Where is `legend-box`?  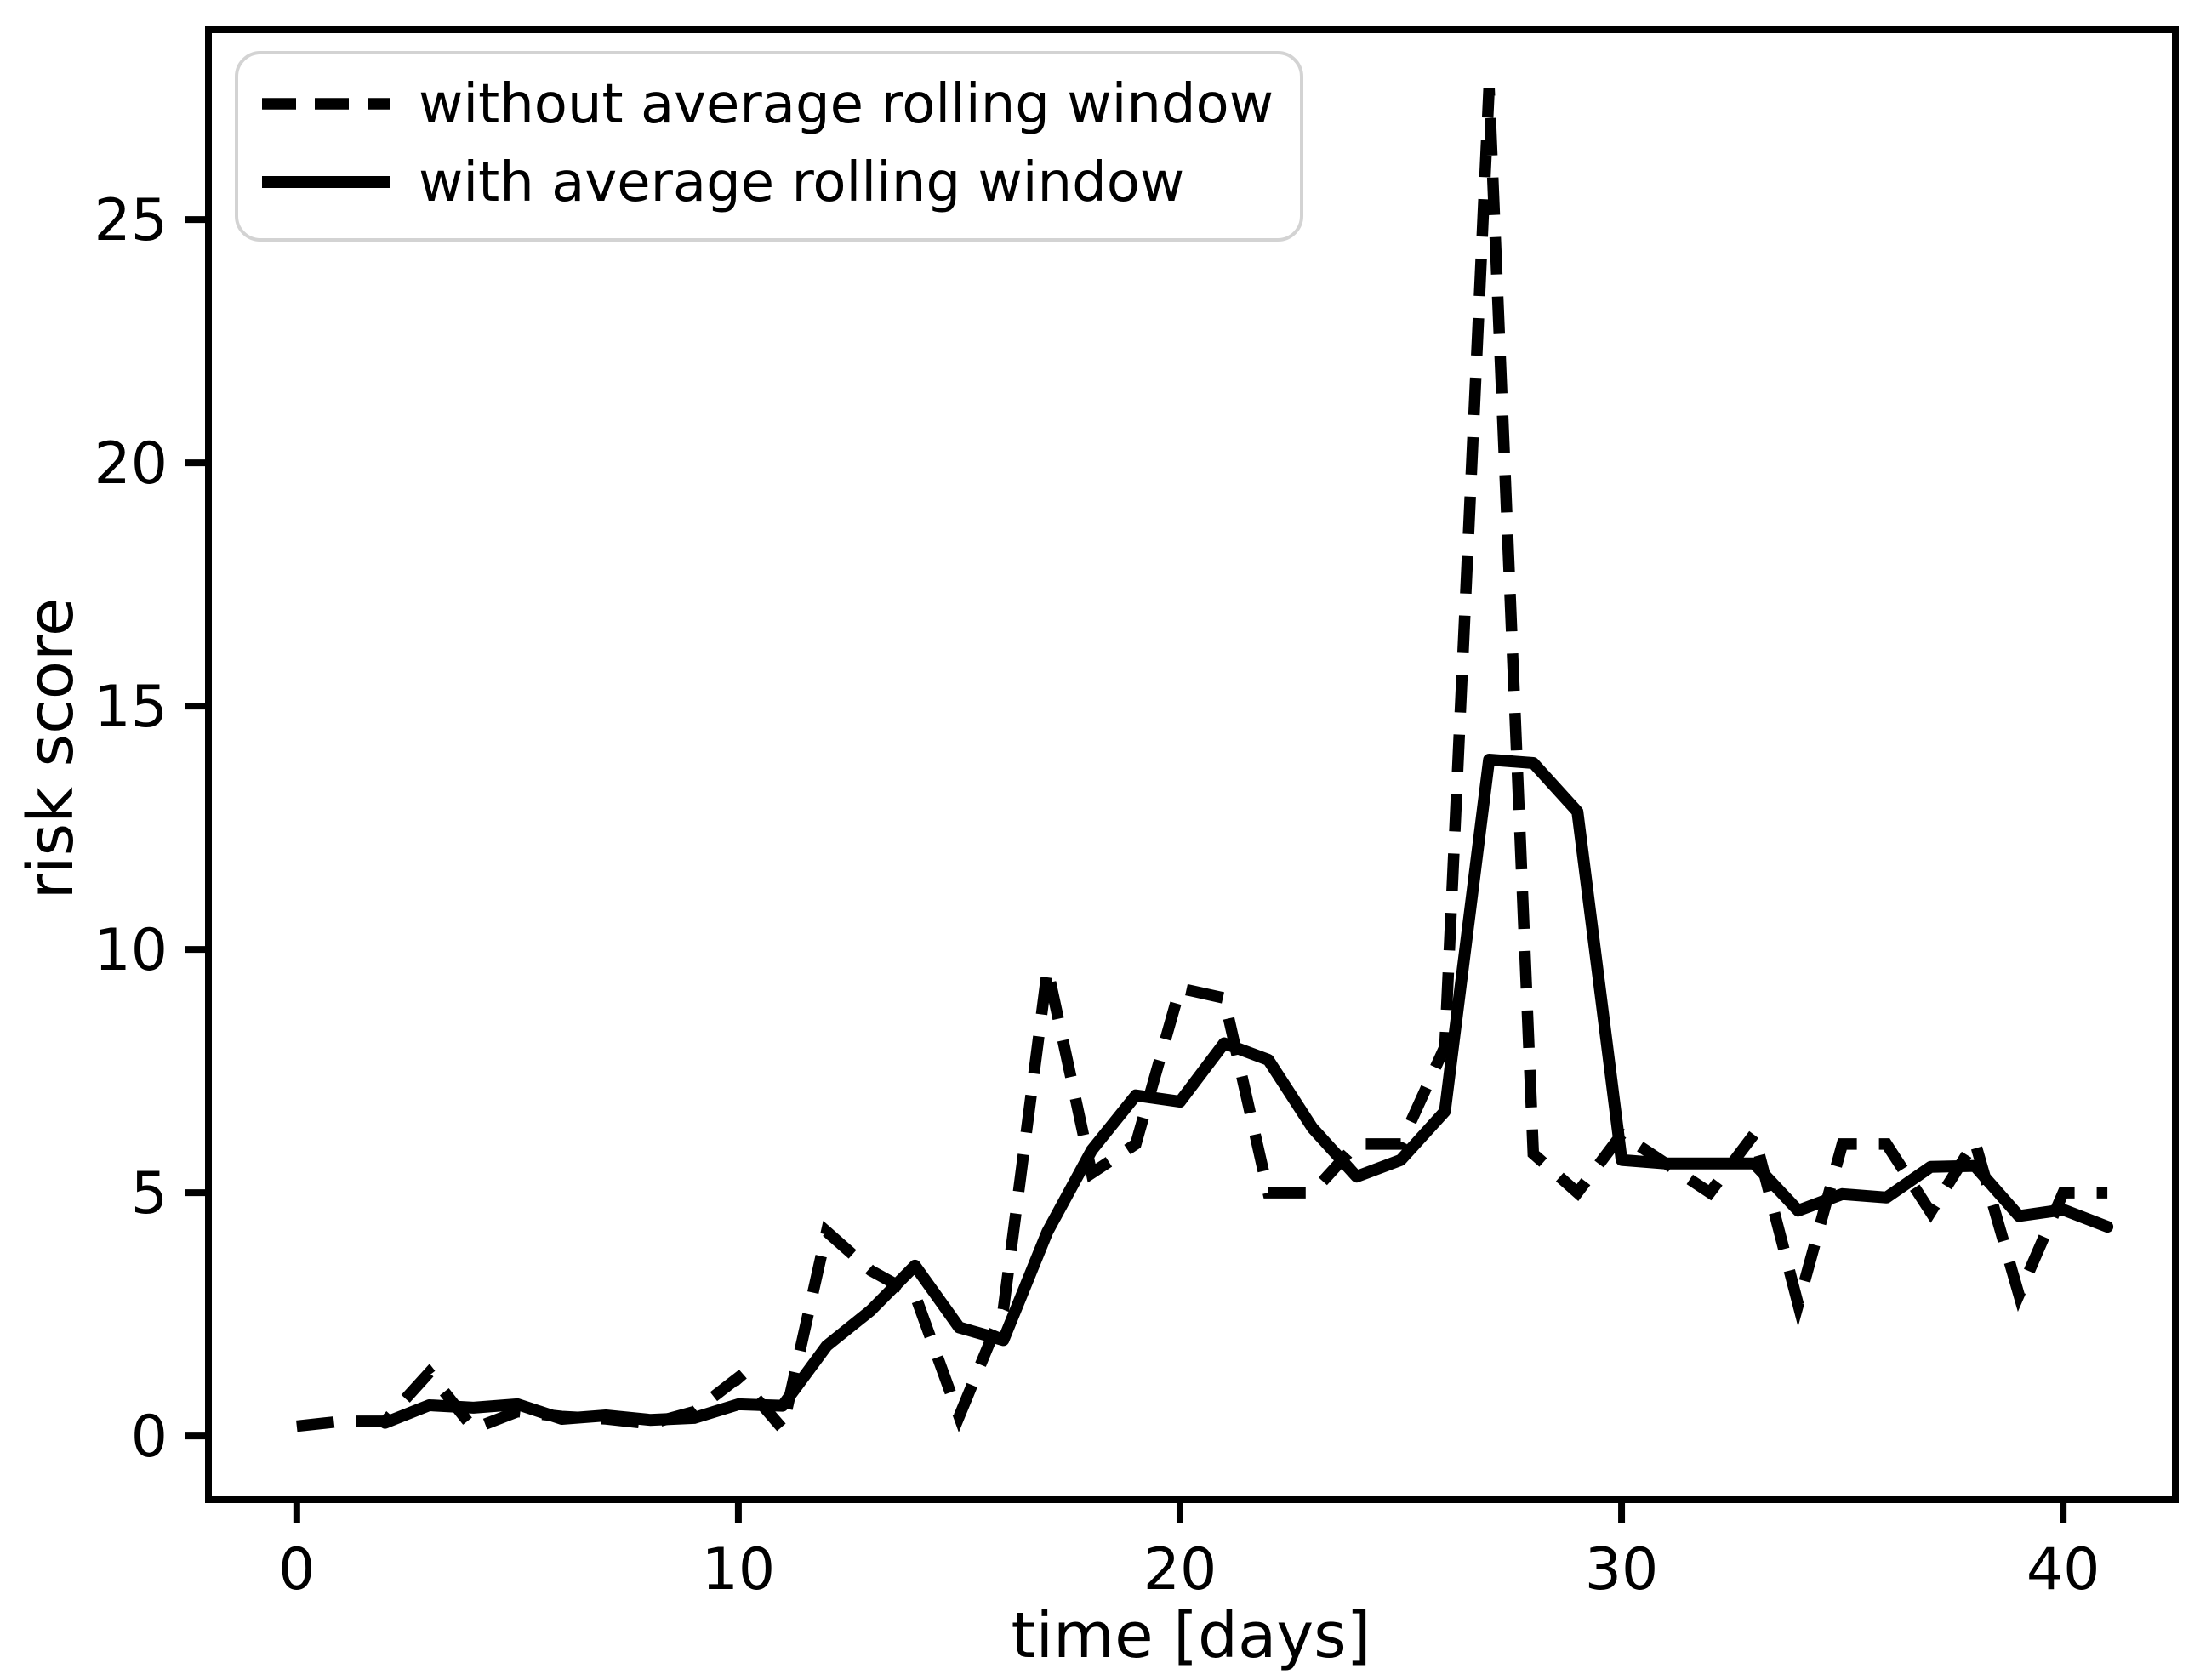 legend-box is located at coordinates (769, 146).